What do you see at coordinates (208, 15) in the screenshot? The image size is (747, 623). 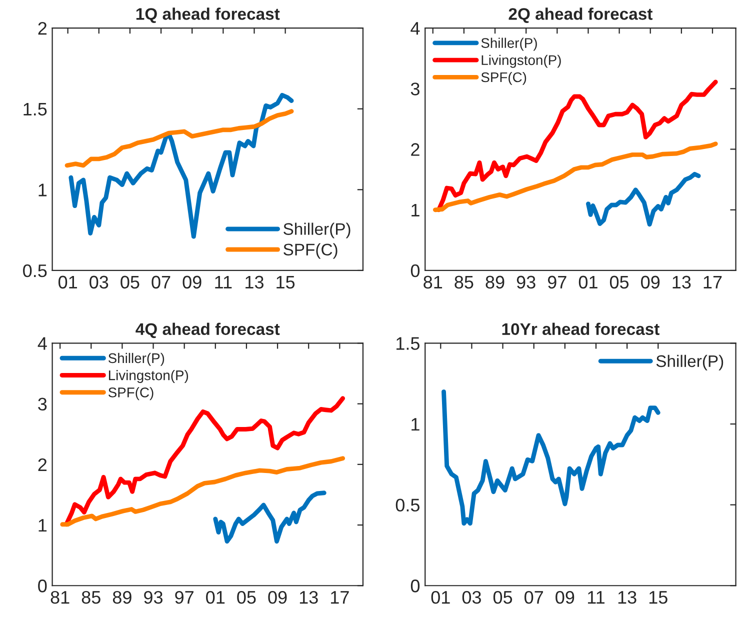 I see `chart-title: 1Q ahead forecast` at bounding box center [208, 15].